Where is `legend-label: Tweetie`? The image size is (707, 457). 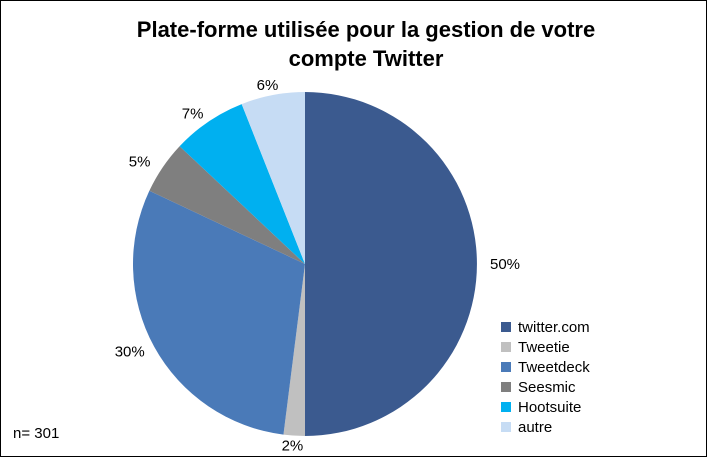
legend-label: Tweetie is located at coordinates (544, 347).